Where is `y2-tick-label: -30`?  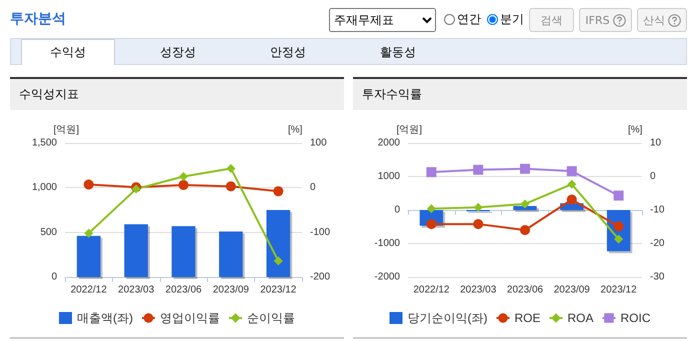 y2-tick-label: -30 is located at coordinates (657, 277).